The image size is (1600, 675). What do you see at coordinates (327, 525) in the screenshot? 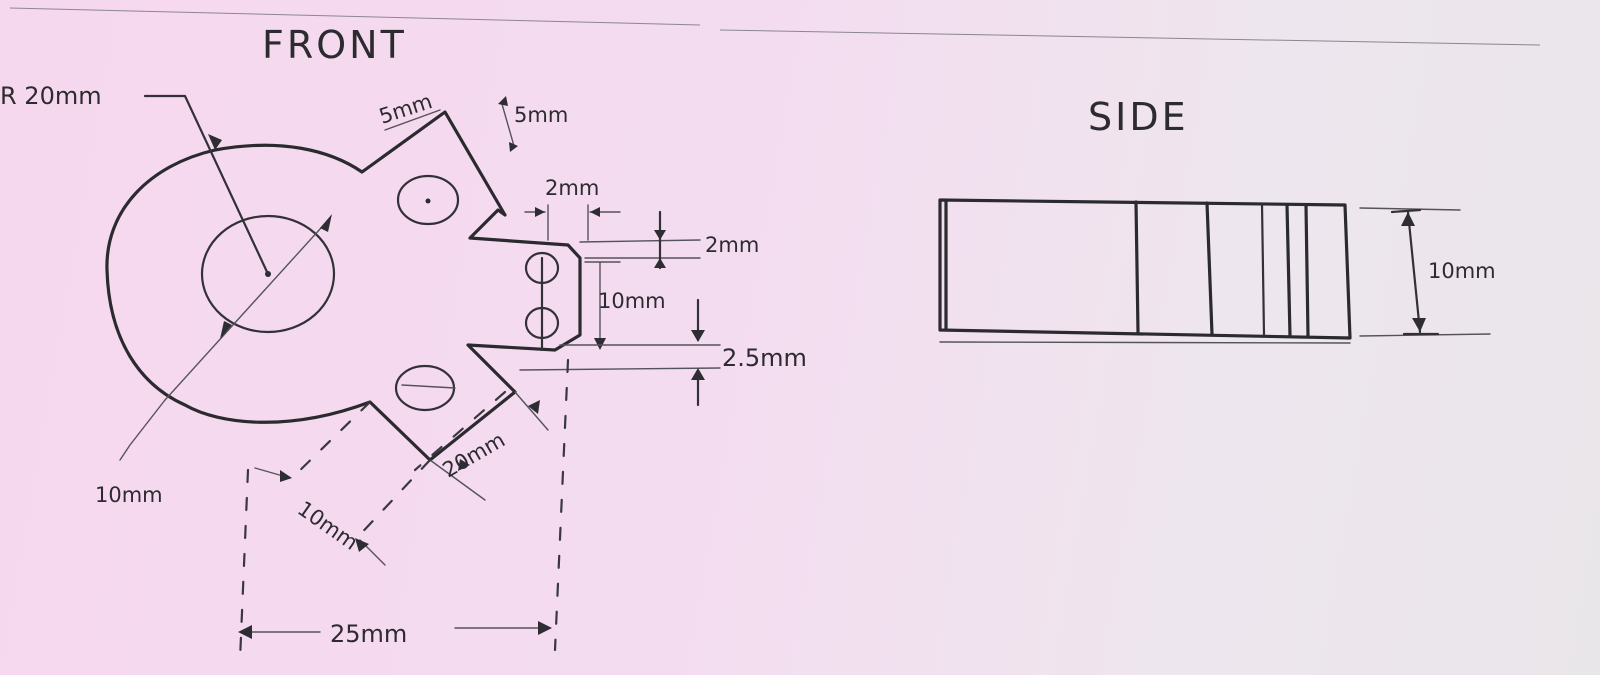
I see `chamfer-short-label: 10mm` at bounding box center [327, 525].